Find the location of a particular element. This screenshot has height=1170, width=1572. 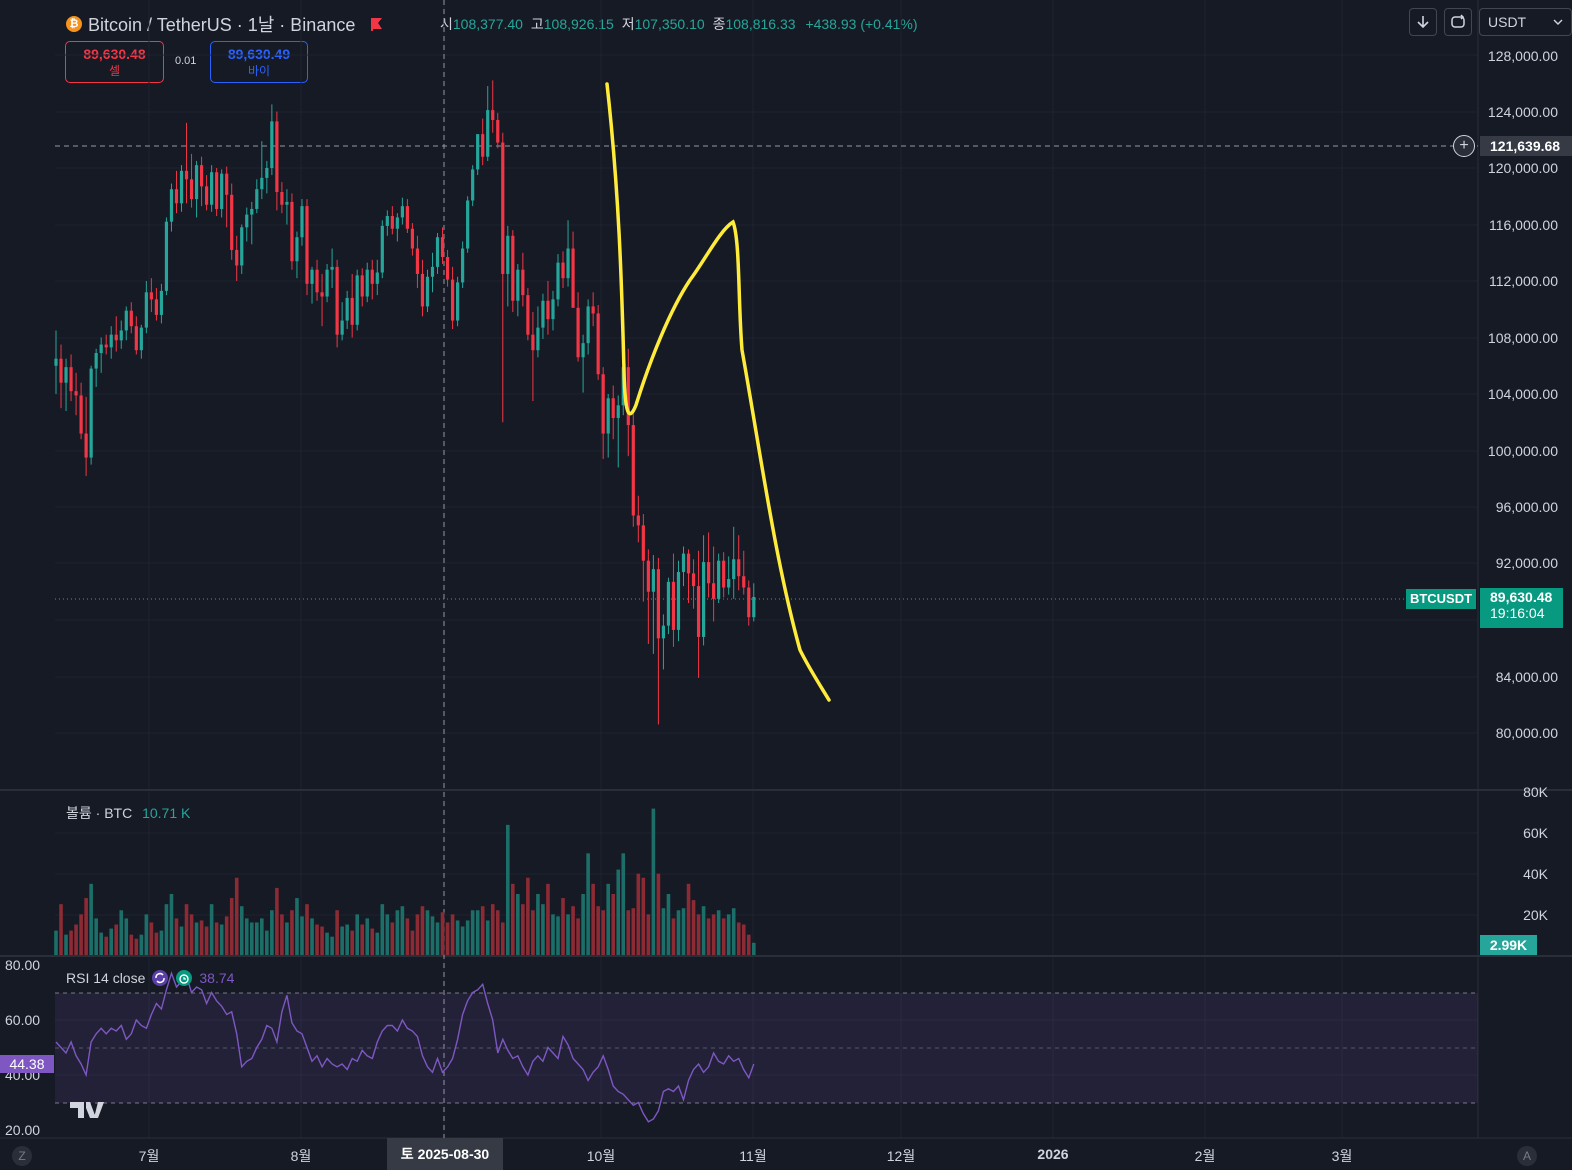

crosshair-price-tag: 121,639.68 is located at coordinates (1526, 146).